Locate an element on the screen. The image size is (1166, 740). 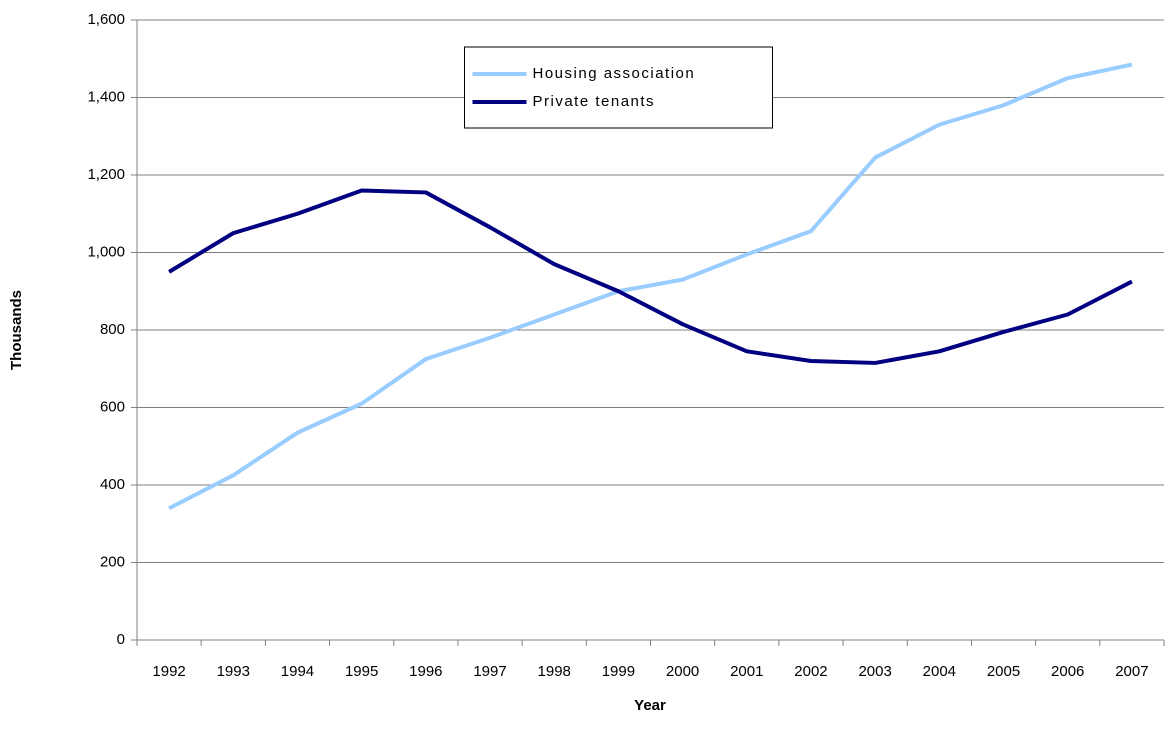
legend-label: Private tenants is located at coordinates (594, 101).